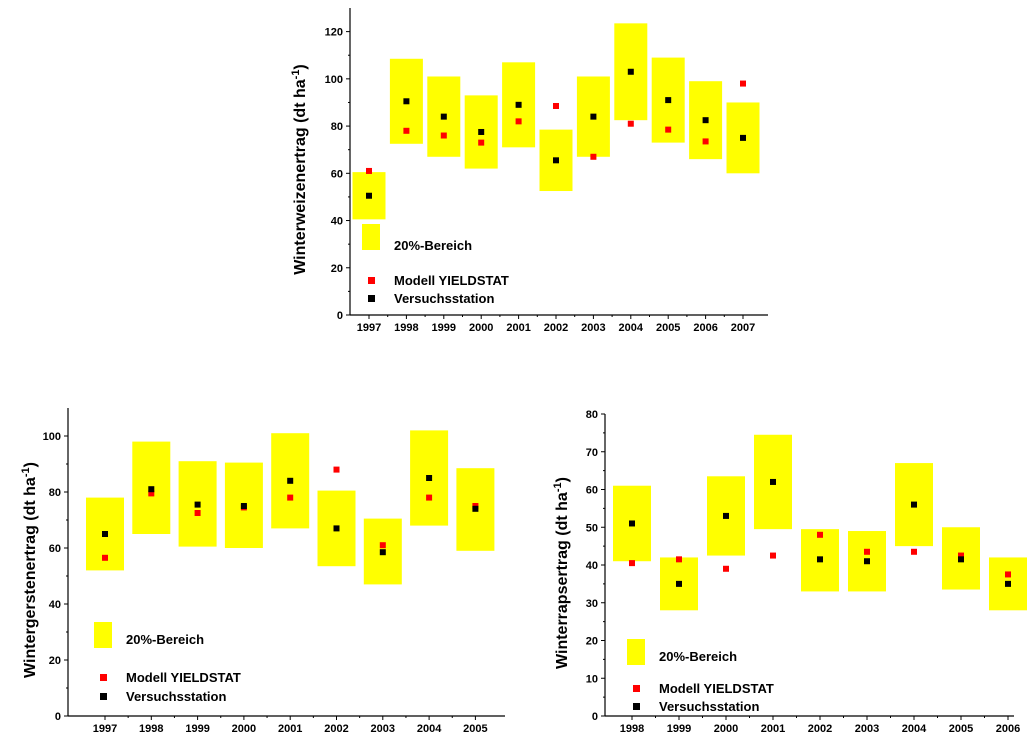 This screenshot has width=1031, height=739. I want to click on y-axis-label: Winterweizenertrag (dt ha-1), so click(299, 169).